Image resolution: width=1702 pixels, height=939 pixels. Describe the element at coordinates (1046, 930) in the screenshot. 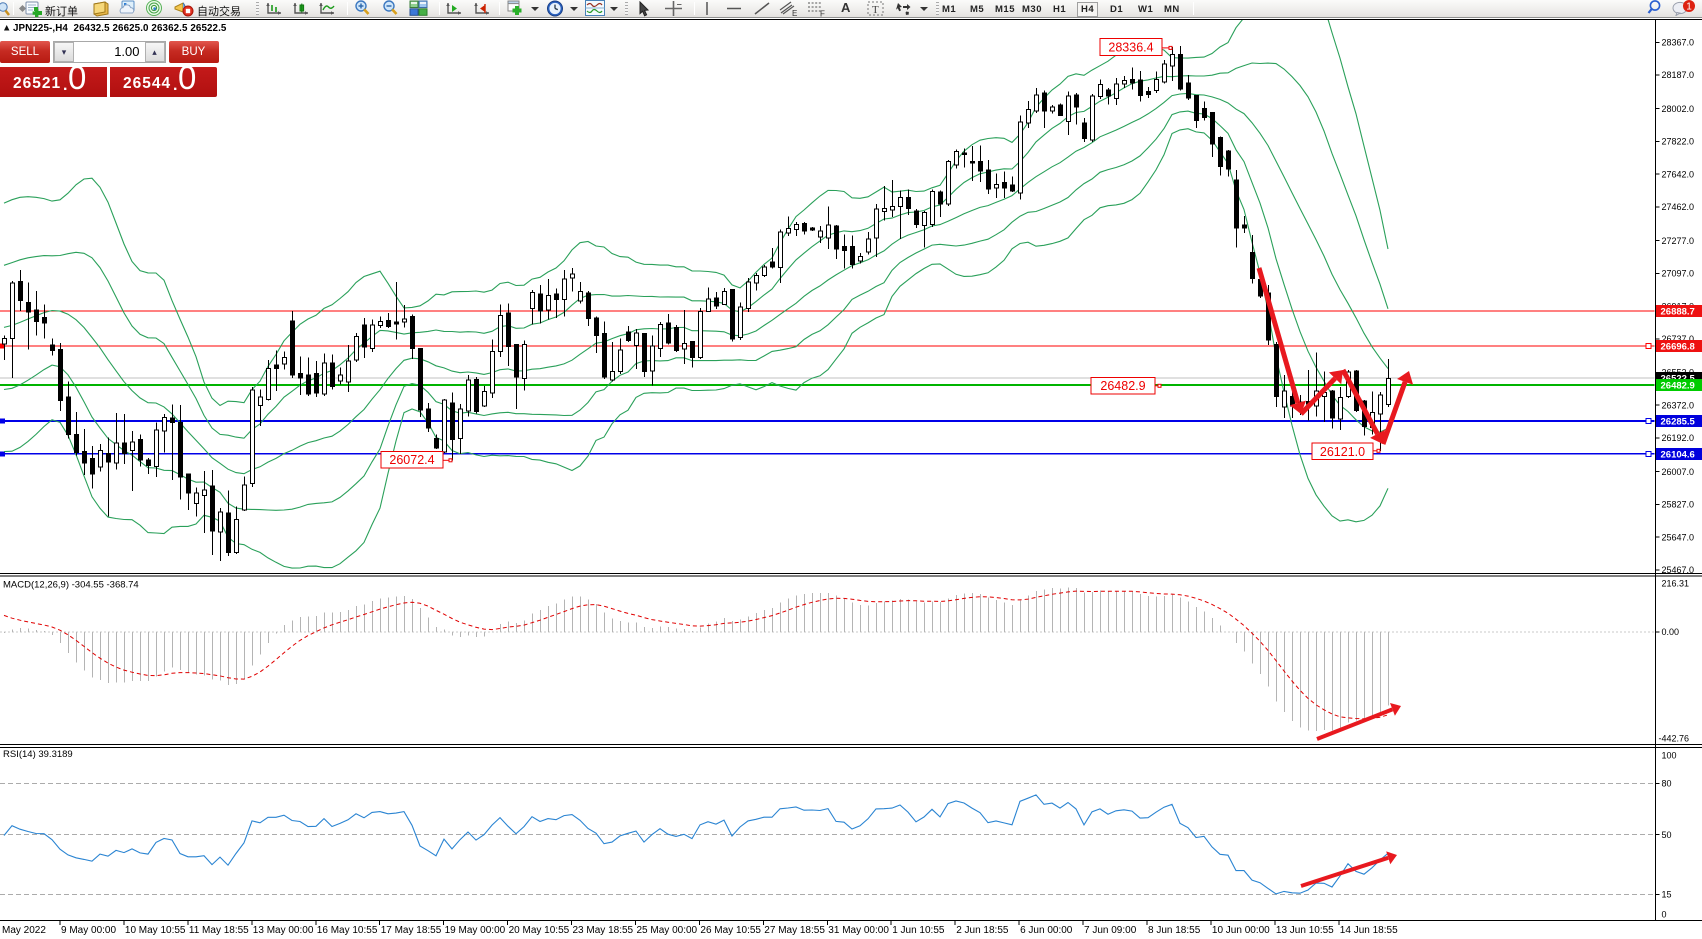

I see `svg-text: 6 Jun 00:00` at that location.